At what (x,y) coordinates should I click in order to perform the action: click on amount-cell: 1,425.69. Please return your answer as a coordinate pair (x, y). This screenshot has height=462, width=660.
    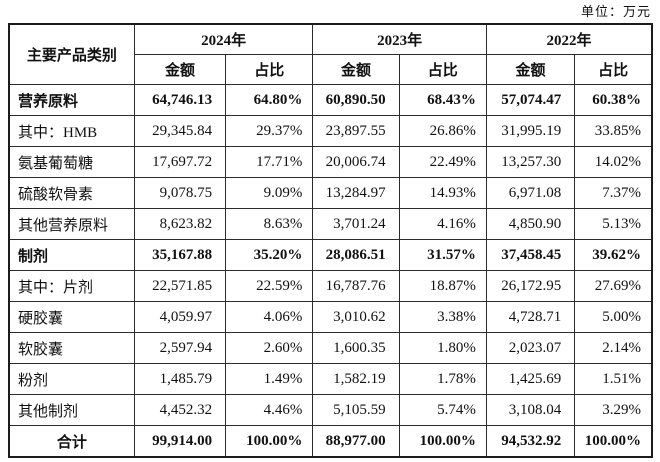
    Looking at the image, I should click on (530, 379).